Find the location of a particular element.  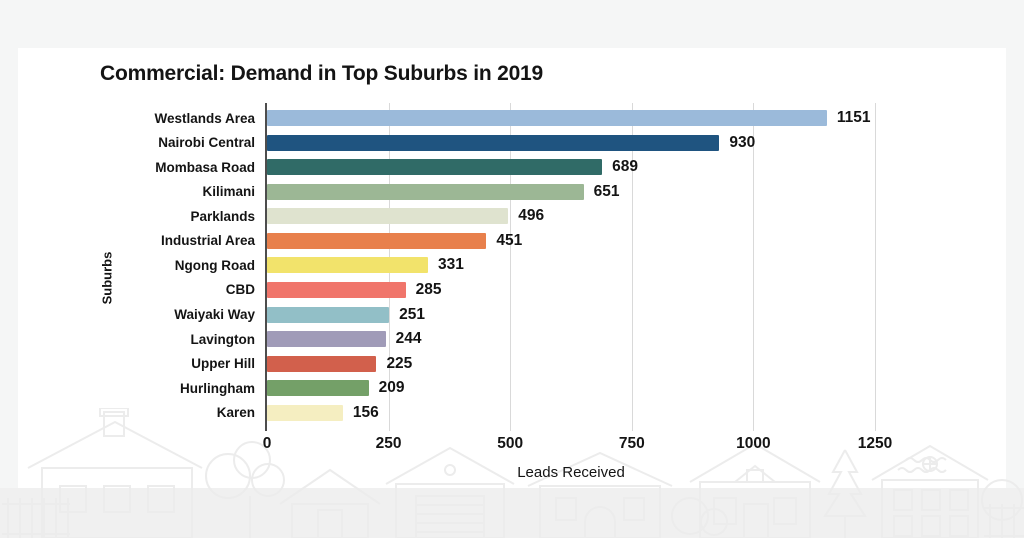

bar-row: Kilimani 651 is located at coordinates (538, 192).